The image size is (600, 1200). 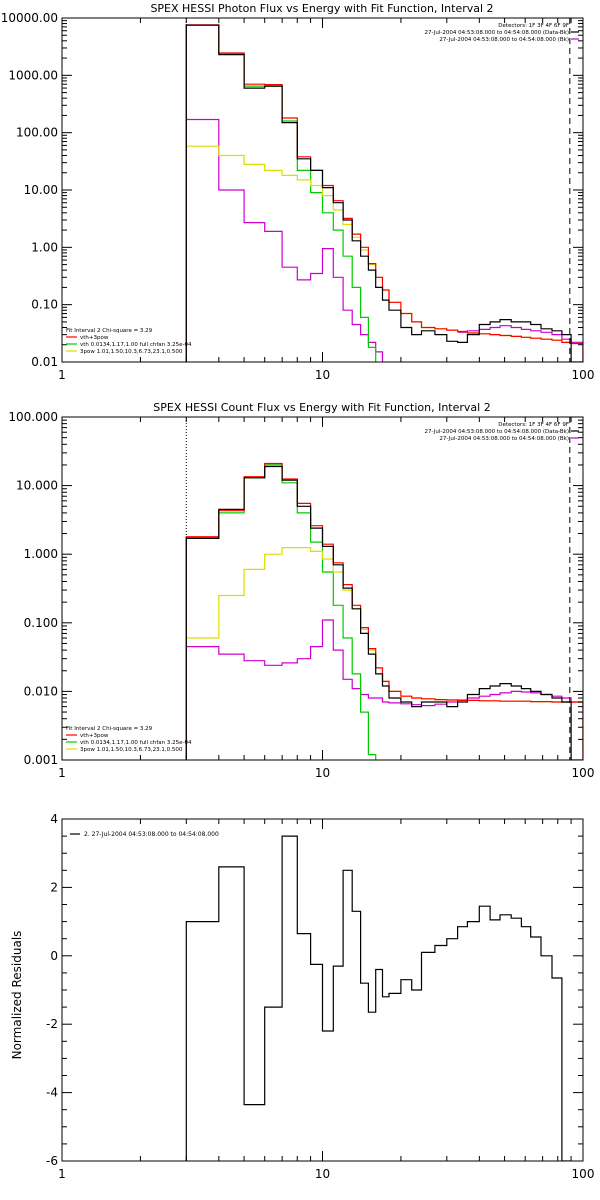 What do you see at coordinates (29, 18) in the screenshot?
I see `y-tick-label: 10000.00` at bounding box center [29, 18].